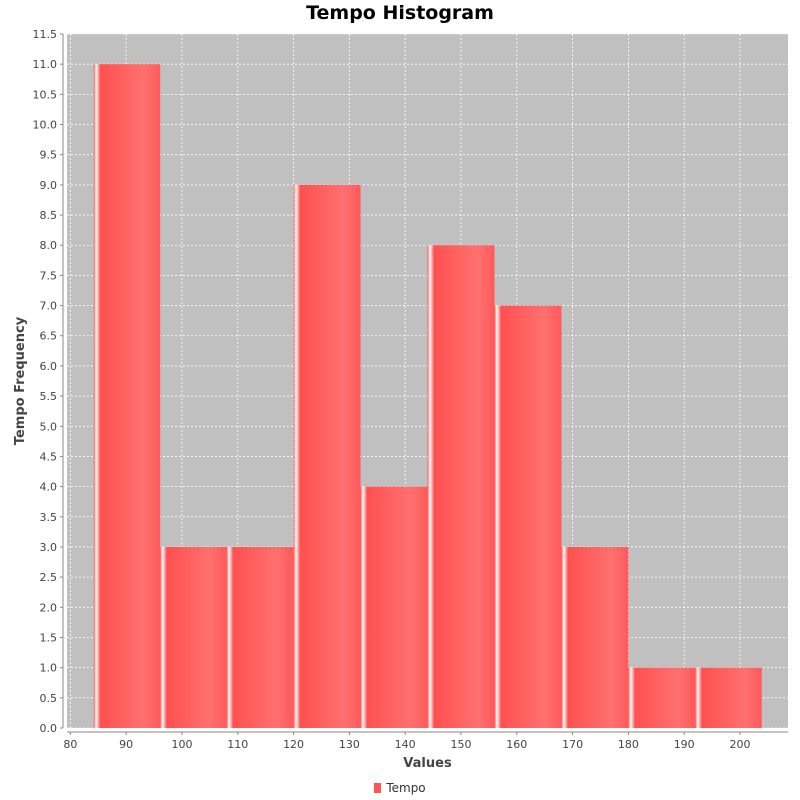  I want to click on y-tick-label: 9.0, so click(49, 185).